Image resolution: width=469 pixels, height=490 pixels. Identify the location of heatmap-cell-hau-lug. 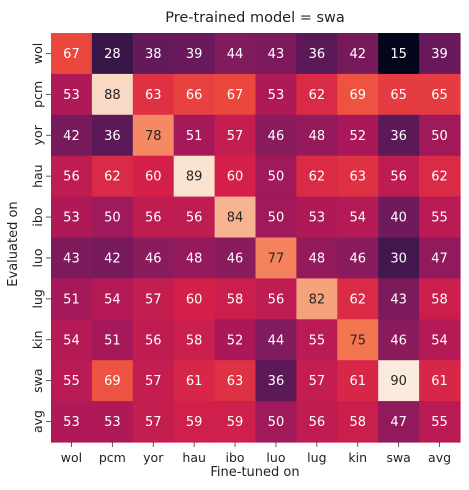
(317, 176).